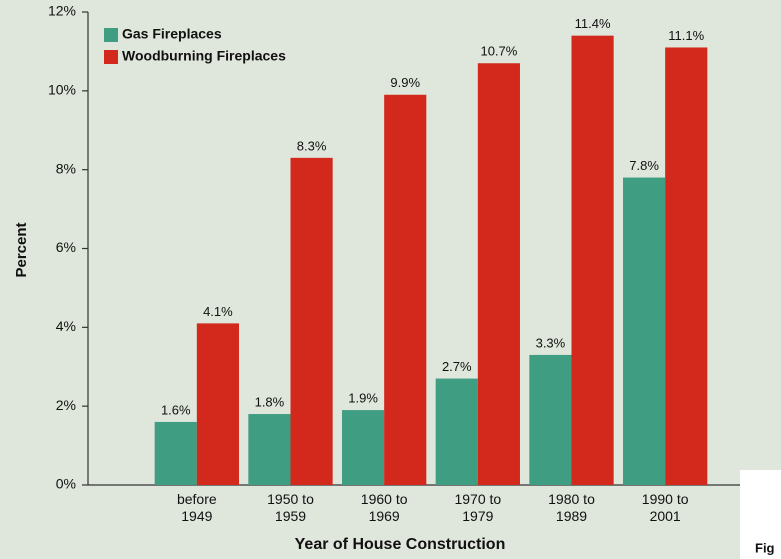 The image size is (781, 559). I want to click on data-label: 2.7%, so click(457, 366).